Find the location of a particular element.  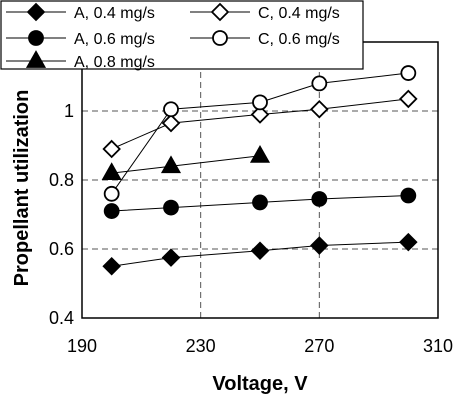

legend-entry-3: C, 0.6 mg/s is located at coordinates (265, 39).